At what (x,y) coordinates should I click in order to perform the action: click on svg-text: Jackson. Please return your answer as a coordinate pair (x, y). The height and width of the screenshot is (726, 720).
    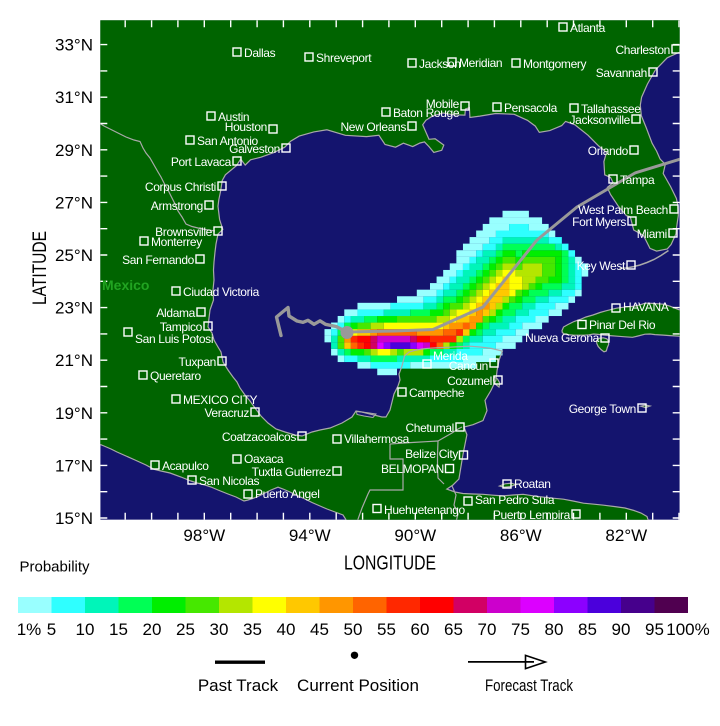
    Looking at the image, I should click on (440, 64).